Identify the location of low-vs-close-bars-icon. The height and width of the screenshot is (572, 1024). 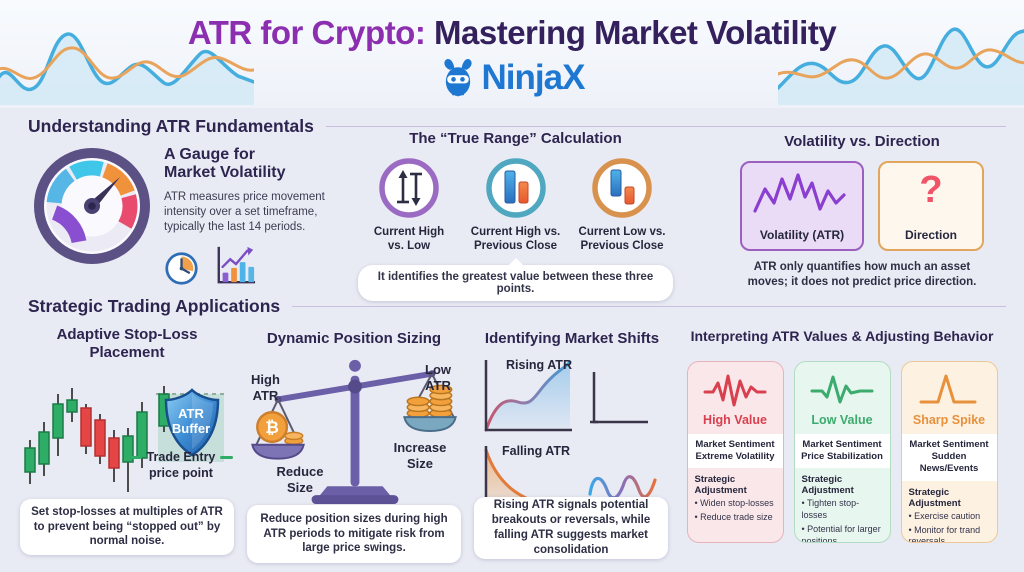
(622, 188).